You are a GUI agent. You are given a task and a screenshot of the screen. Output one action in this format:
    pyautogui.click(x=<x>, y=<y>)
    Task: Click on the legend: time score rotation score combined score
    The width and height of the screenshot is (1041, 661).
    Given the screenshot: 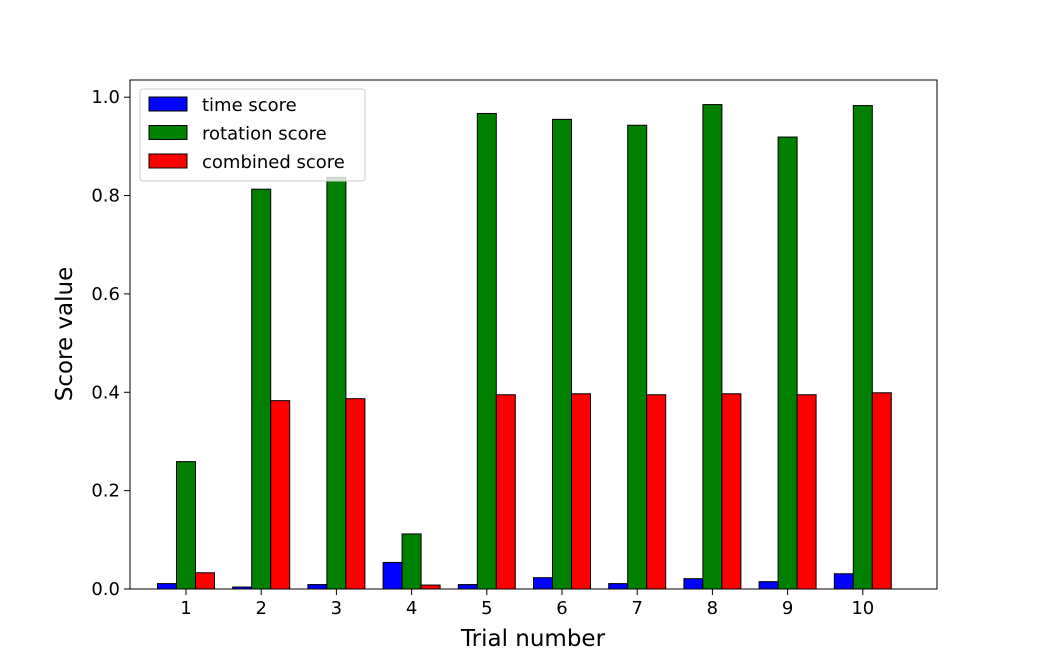 What is the action you would take?
    pyautogui.click(x=252, y=135)
    